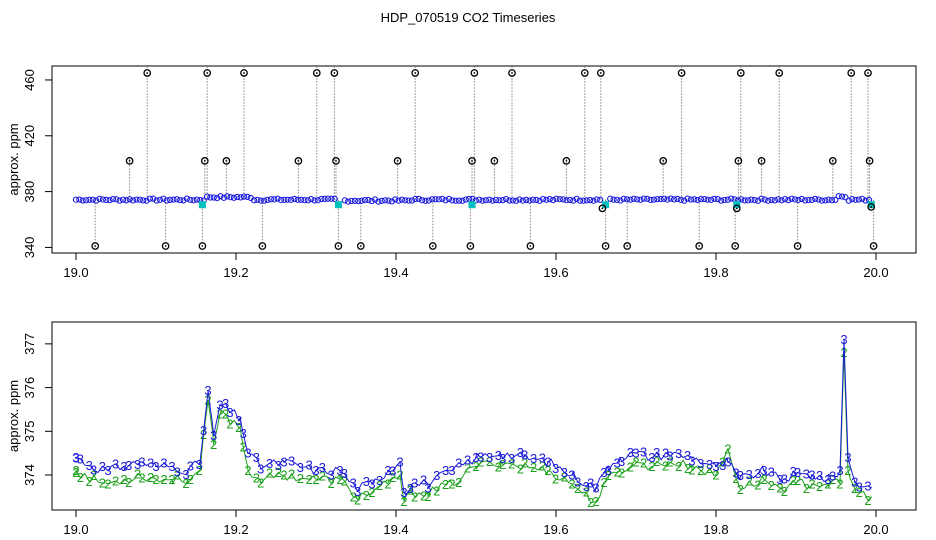  What do you see at coordinates (715, 529) in the screenshot?
I see `bottom-x-tick-label: 19.8` at bounding box center [715, 529].